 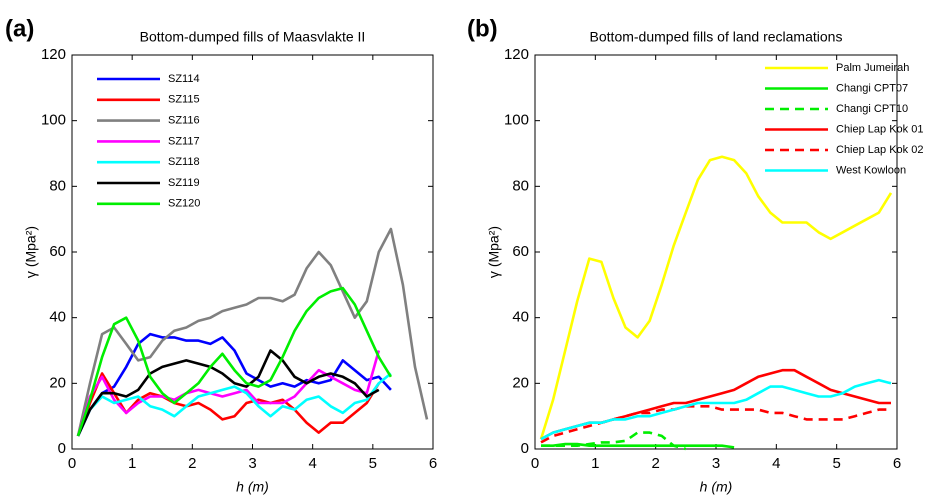 What do you see at coordinates (482, 28) in the screenshot?
I see `panel-label: (b)` at bounding box center [482, 28].